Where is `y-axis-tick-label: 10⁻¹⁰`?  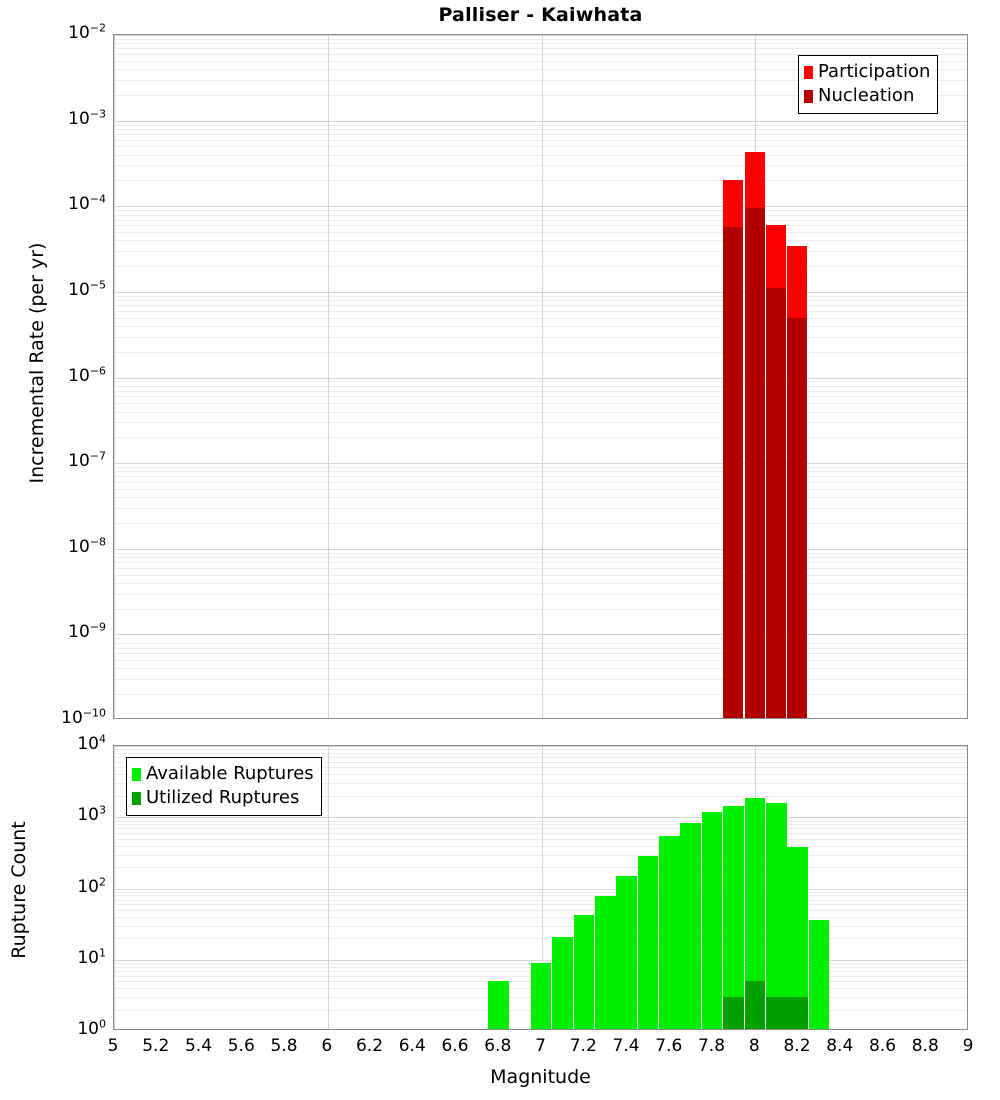
y-axis-tick-label: 10⁻¹⁰ is located at coordinates (83, 717).